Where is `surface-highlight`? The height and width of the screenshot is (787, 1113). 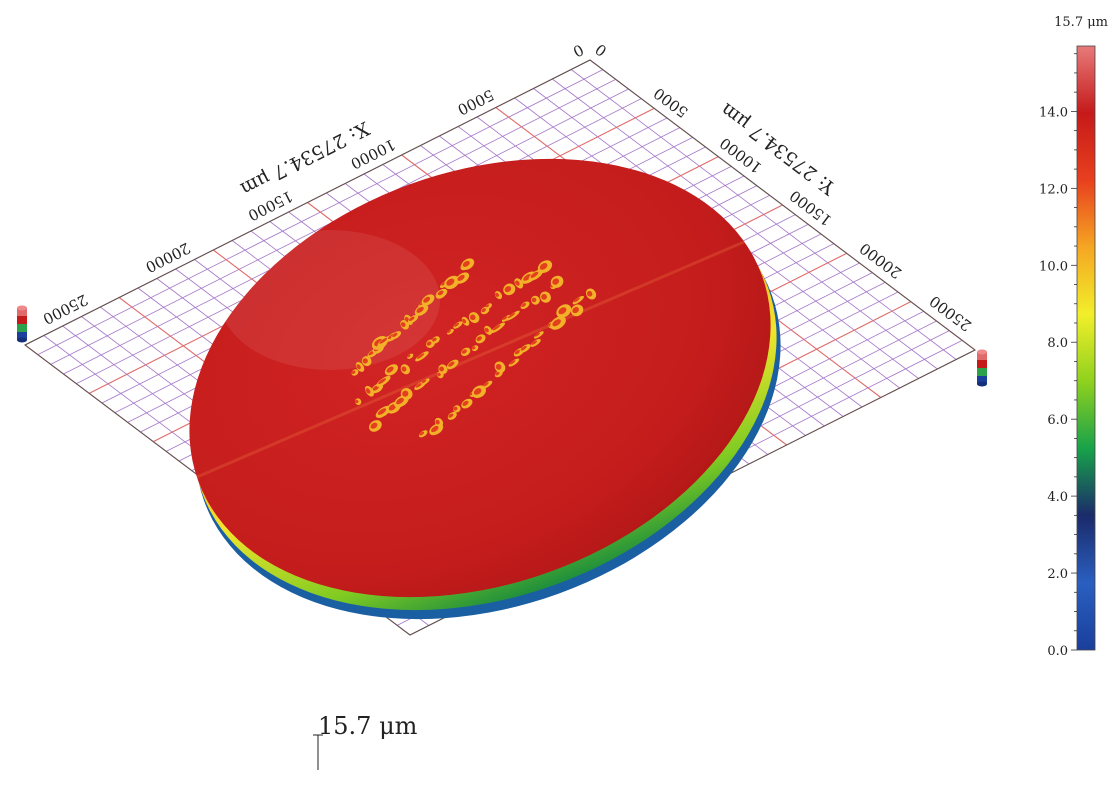 surface-highlight is located at coordinates (330, 300).